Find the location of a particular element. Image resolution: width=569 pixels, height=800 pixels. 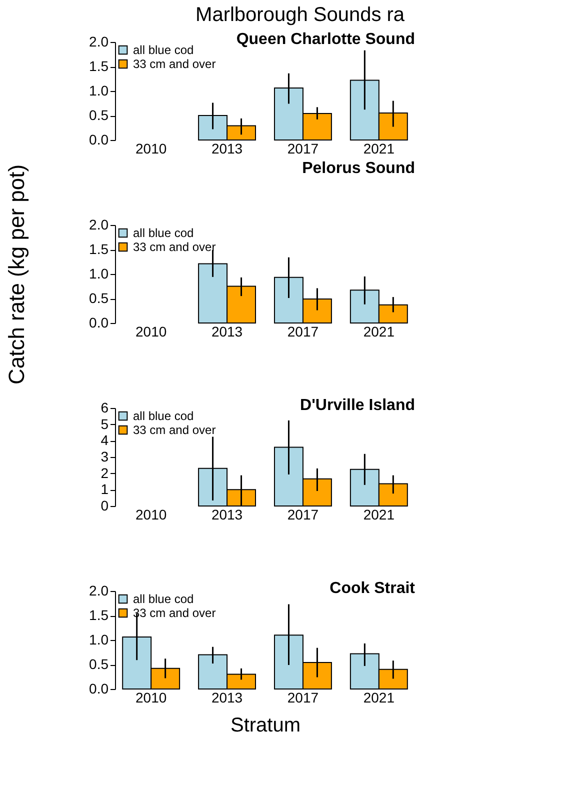

y-tick-label: 4 is located at coordinates (104, 440).